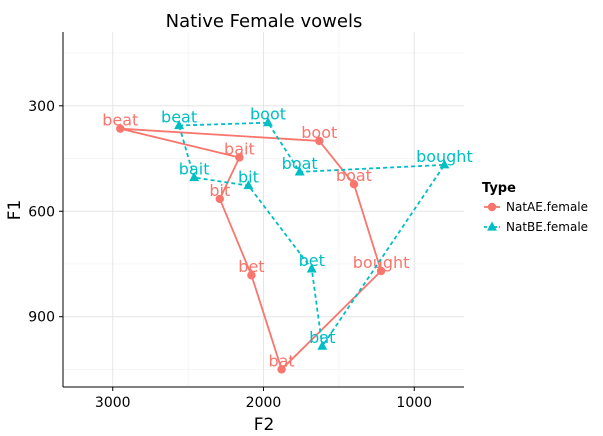 Image resolution: width=603 pixels, height=436 pixels. I want to click on y-tick-label: 300, so click(41, 107).